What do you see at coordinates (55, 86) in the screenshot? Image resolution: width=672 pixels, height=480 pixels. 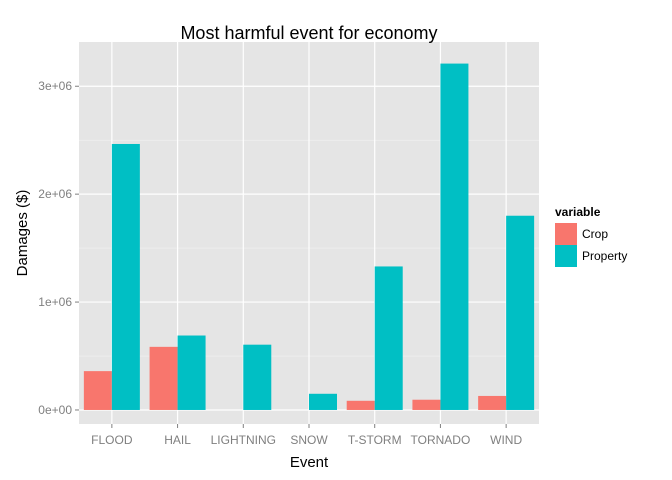 I see `y-tick-label: 3e+06` at bounding box center [55, 86].